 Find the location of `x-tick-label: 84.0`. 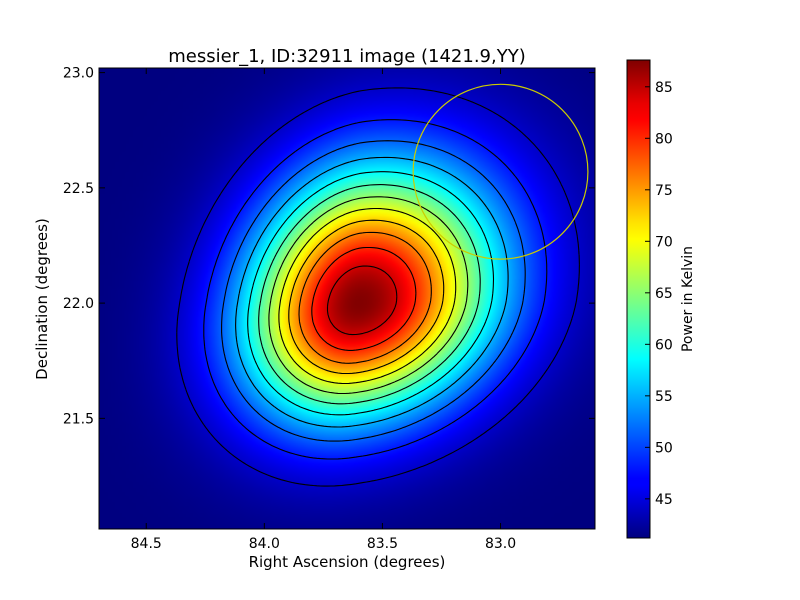

x-tick-label: 84.0 is located at coordinates (264, 544).